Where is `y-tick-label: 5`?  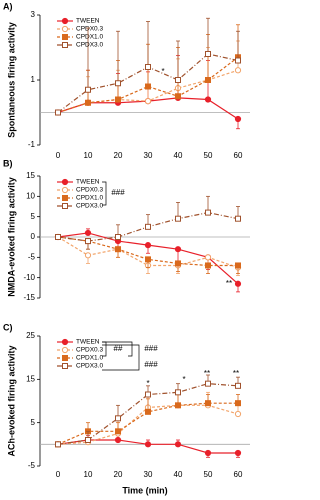 y-tick-label: 5 is located at coordinates (33, 422).